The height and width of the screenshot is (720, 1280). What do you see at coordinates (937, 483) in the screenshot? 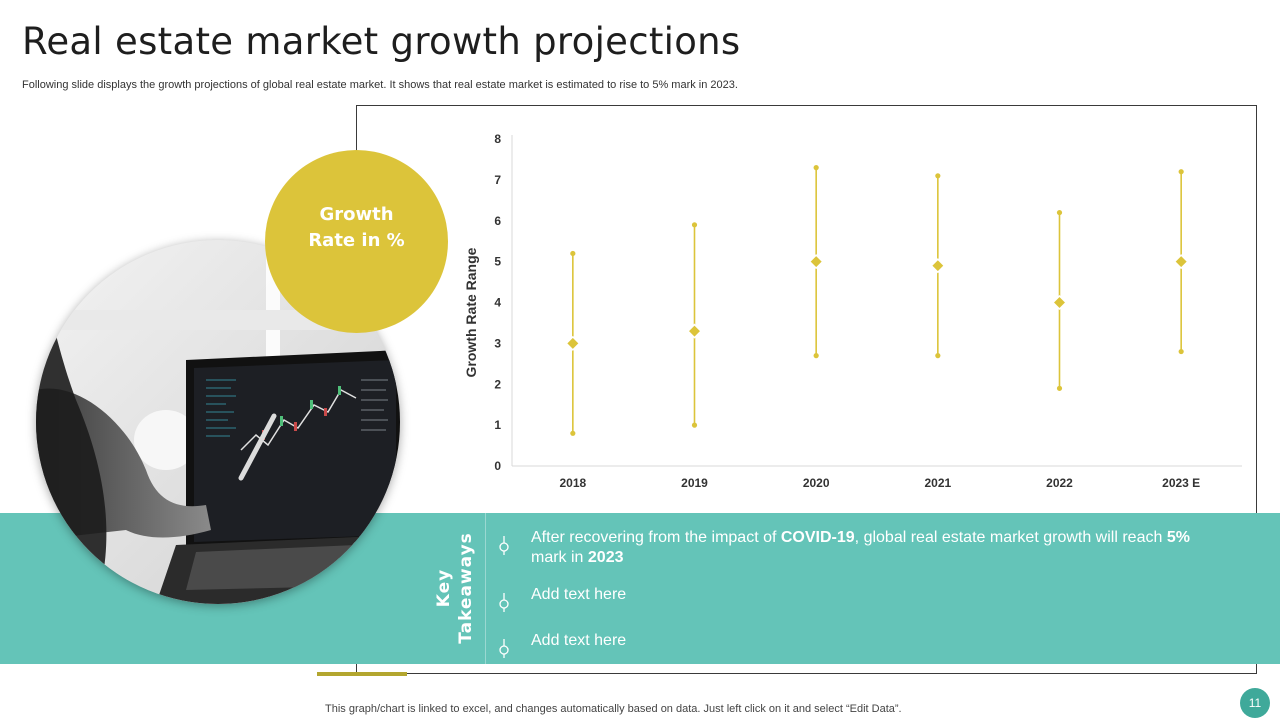
I see `x-tick-label: 2021` at bounding box center [937, 483].